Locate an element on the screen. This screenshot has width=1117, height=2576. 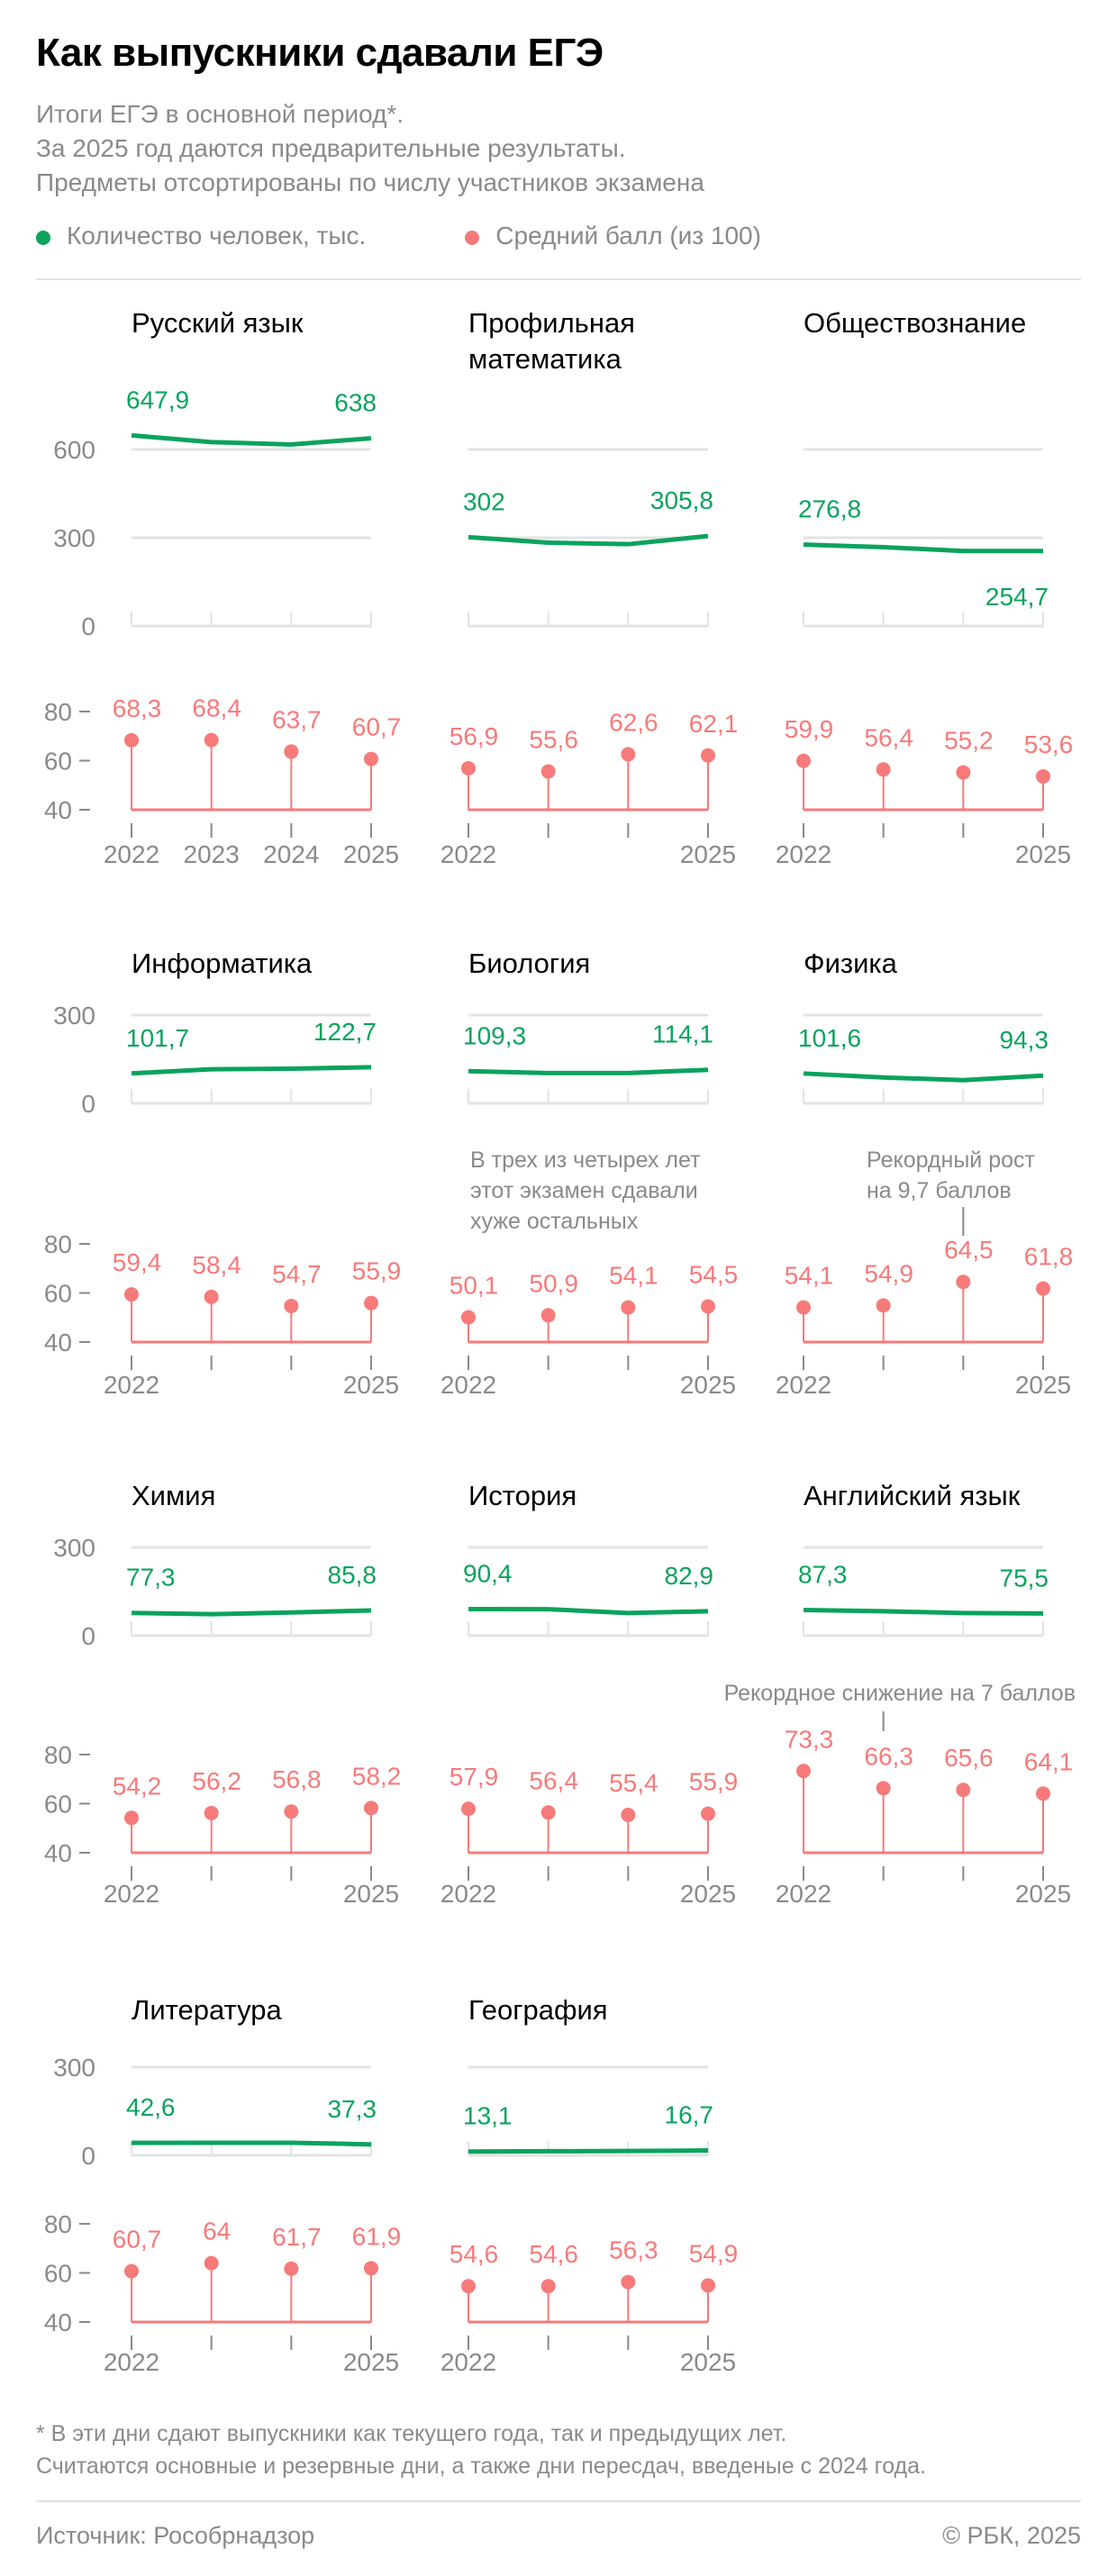
score-data-label: 54,2 is located at coordinates (137, 1786).